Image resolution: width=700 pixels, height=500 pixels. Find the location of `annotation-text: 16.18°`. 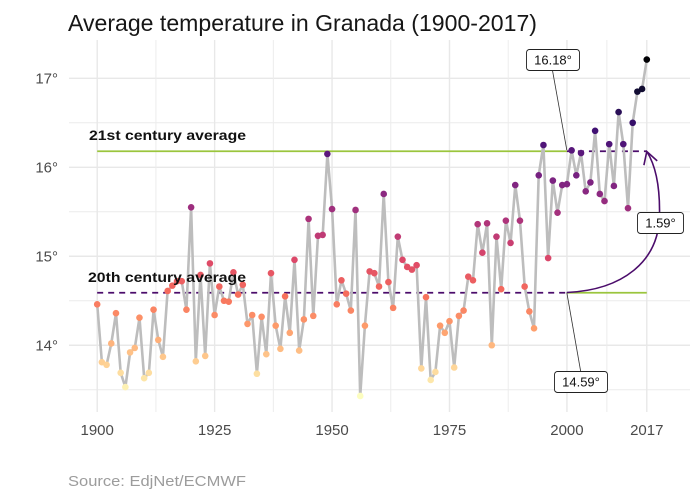

annotation-text: 16.18° is located at coordinates (553, 60).